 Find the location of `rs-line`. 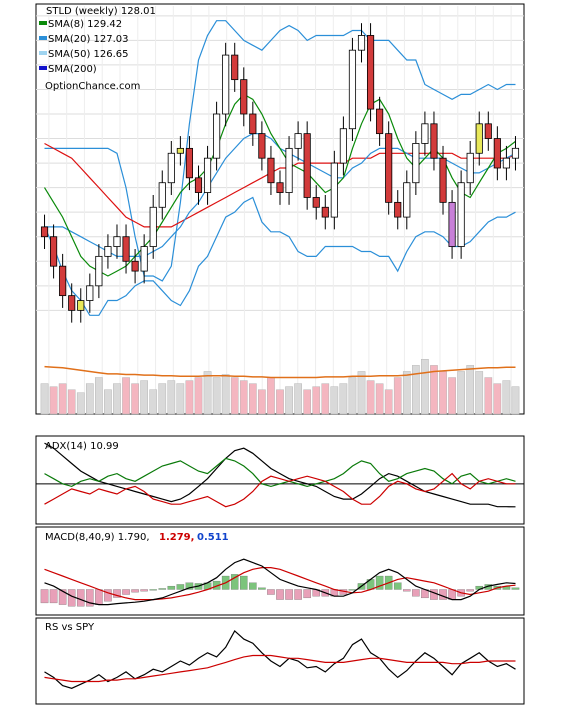

rs-line is located at coordinates (280, 659).